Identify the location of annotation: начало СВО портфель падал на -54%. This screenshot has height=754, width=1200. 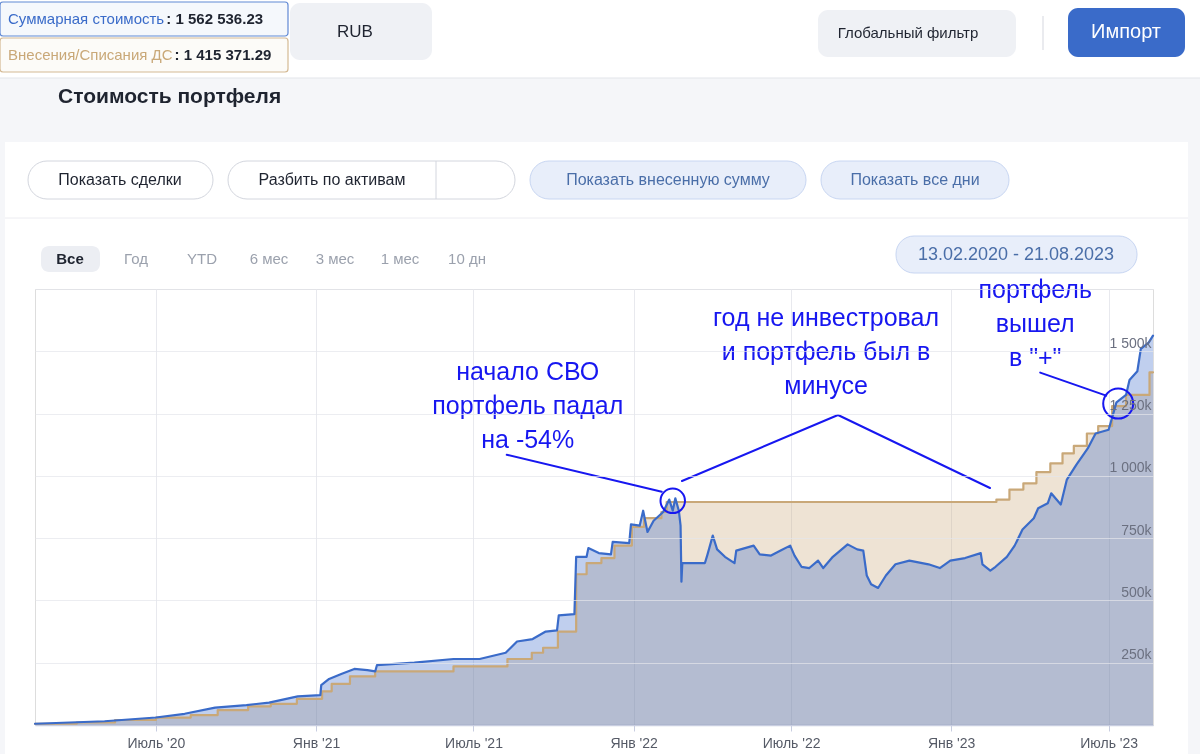
(528, 404).